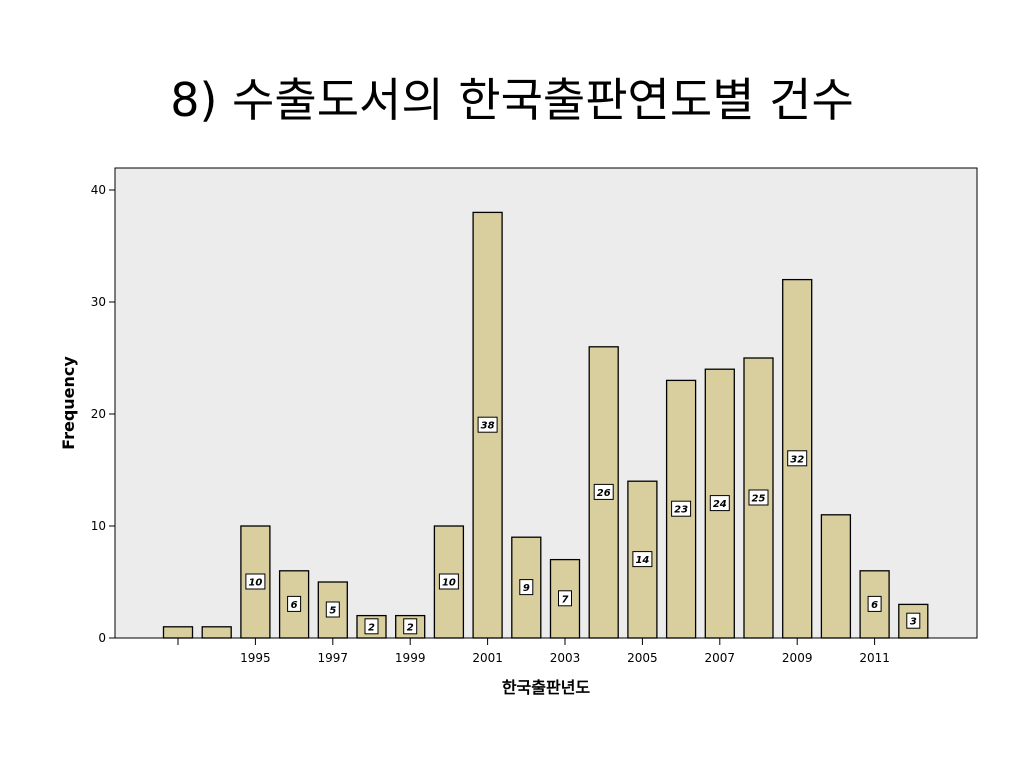  What do you see at coordinates (98, 190) in the screenshot?
I see `y-tick-label: 40` at bounding box center [98, 190].